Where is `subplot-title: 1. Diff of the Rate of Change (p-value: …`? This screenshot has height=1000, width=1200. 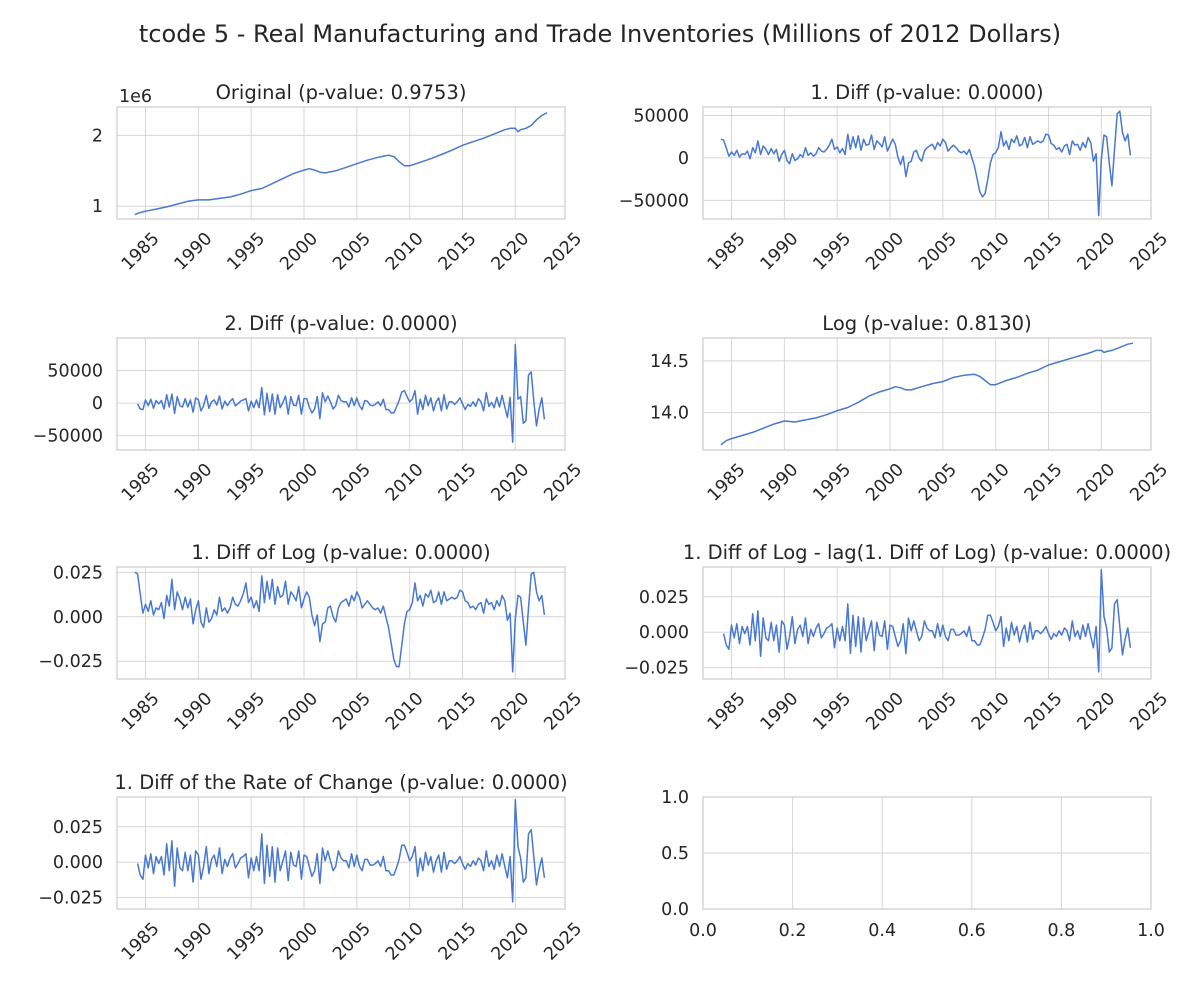 subplot-title: 1. Diff of the Rate of Change (p-value: … is located at coordinates (340, 782).